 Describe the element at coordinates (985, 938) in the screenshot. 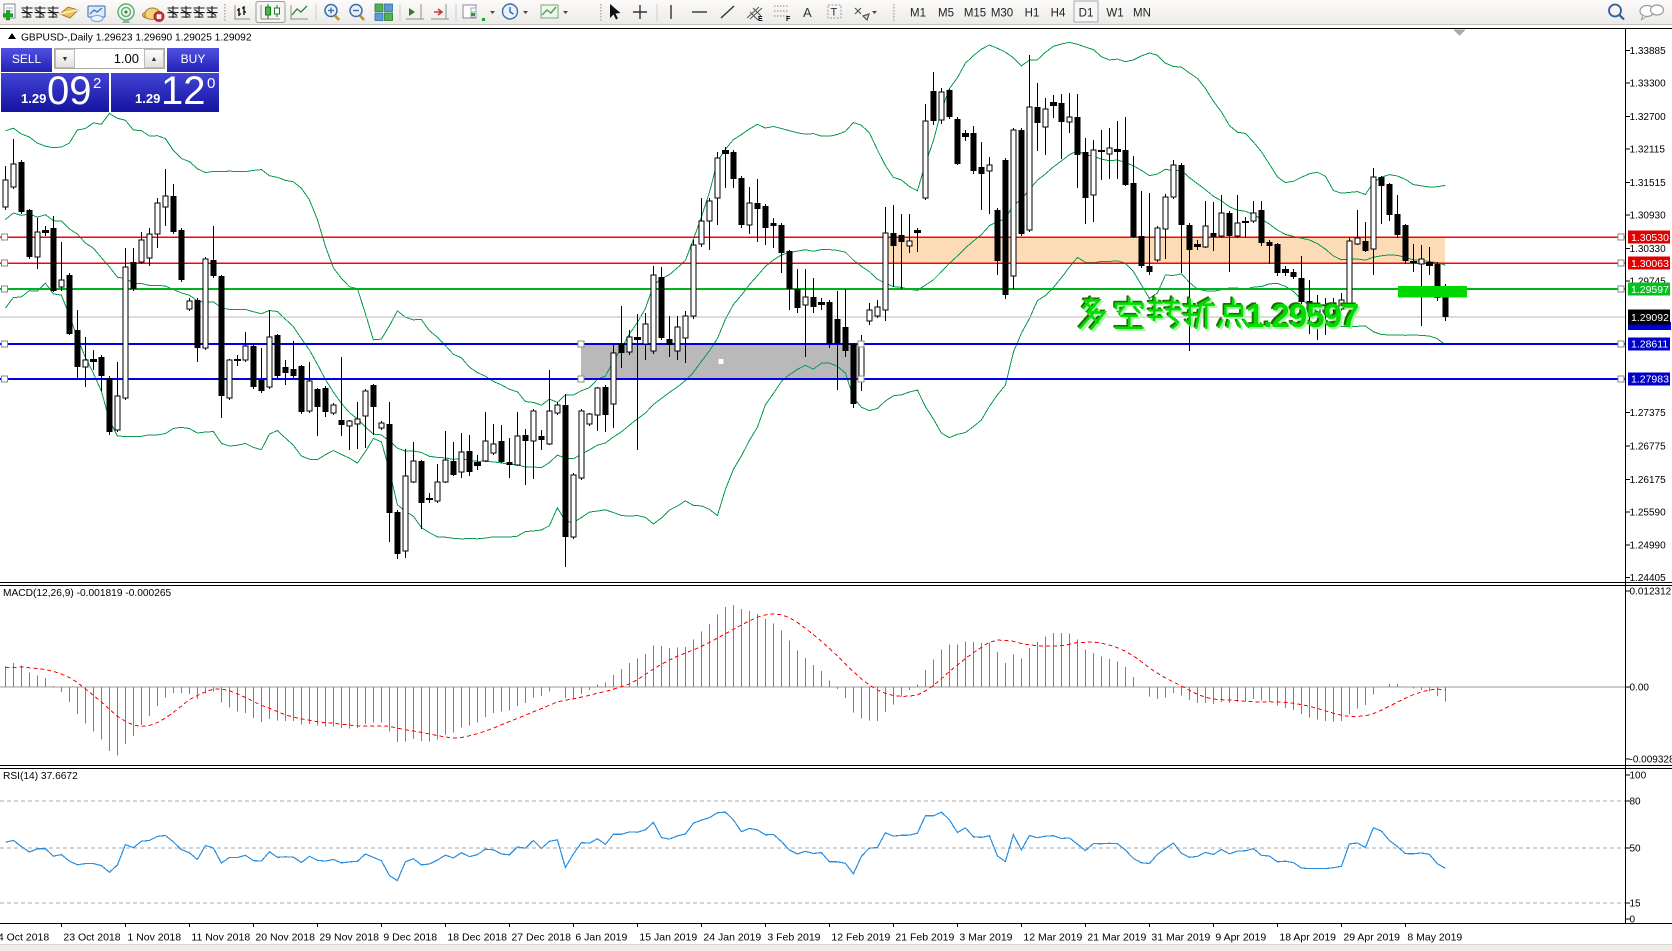

I see `svg-text: 3 Mar 2019` at that location.